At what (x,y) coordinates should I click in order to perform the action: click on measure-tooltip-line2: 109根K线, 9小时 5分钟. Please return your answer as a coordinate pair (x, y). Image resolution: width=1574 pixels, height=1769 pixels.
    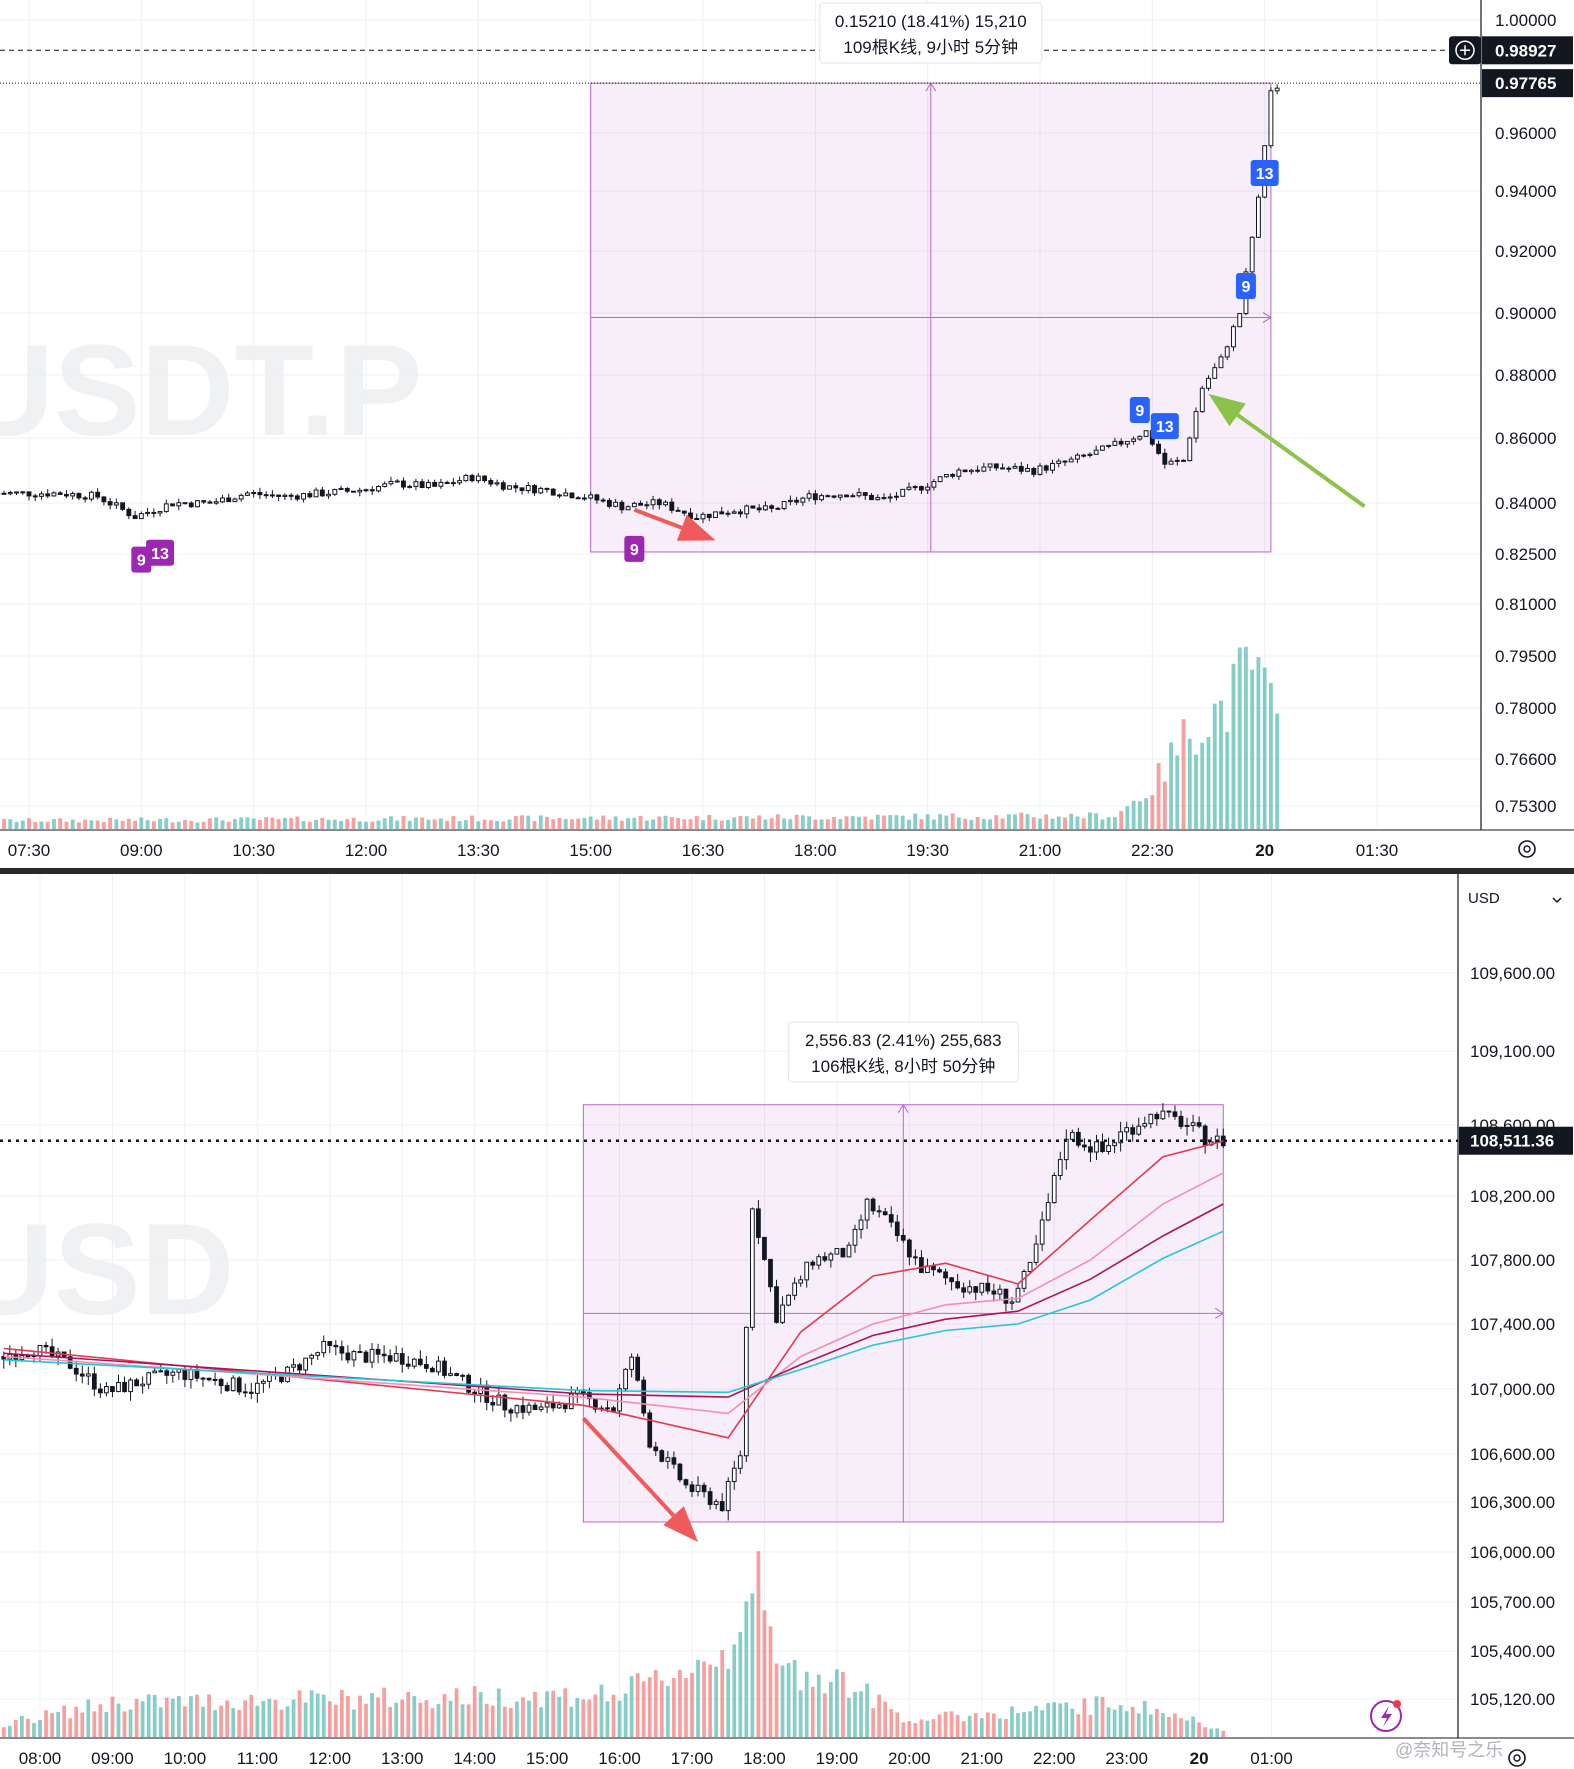
    Looking at the image, I should click on (930, 47).